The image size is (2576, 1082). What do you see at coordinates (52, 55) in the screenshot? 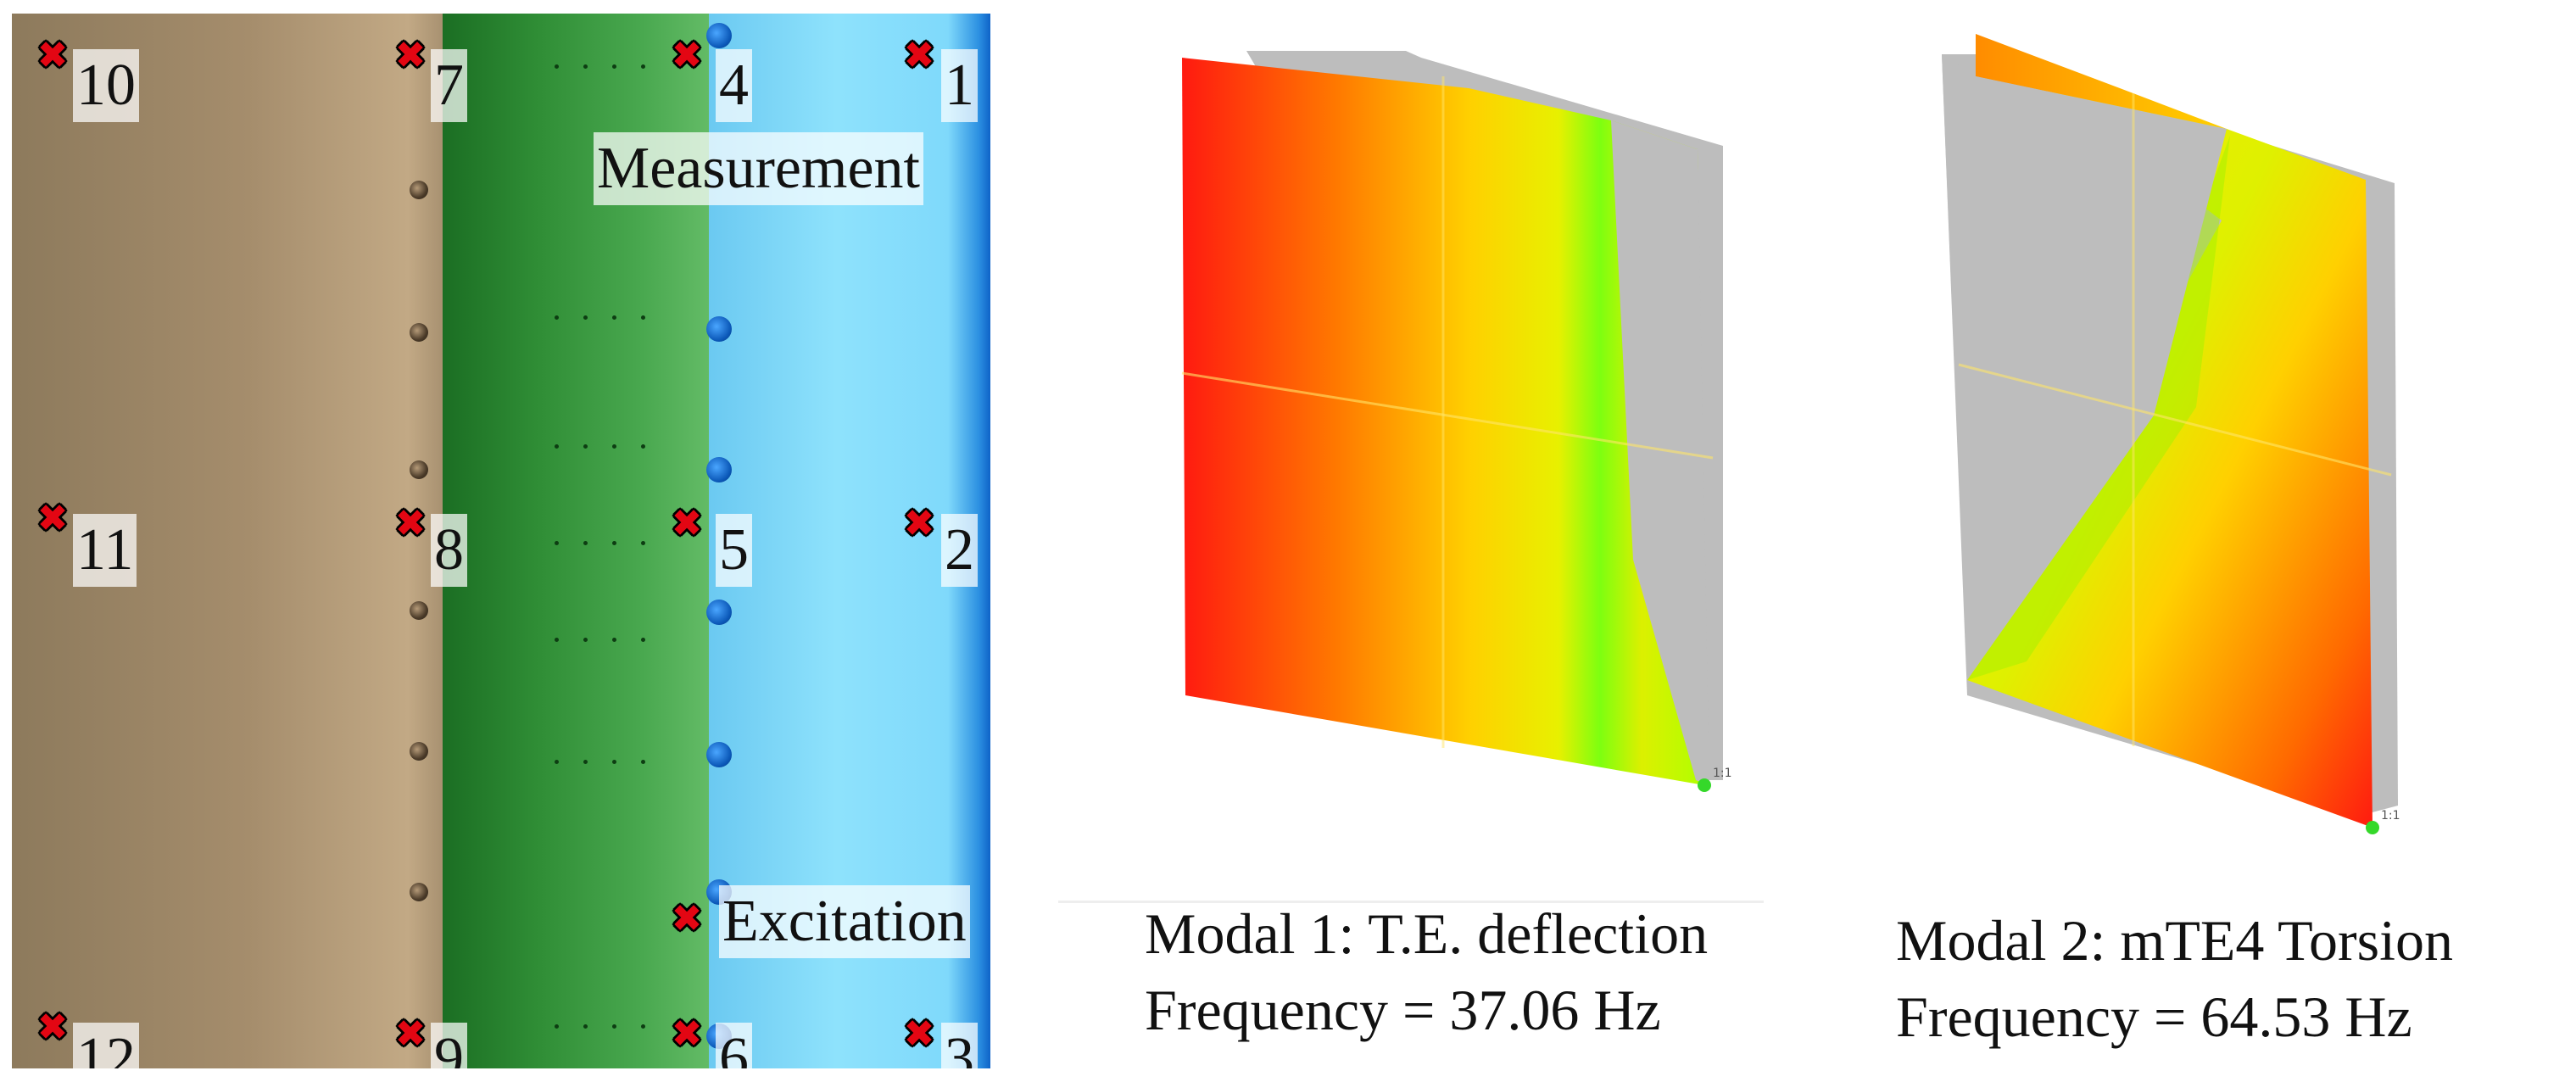
I see `measurement-point-10-marker-icon: ✖` at bounding box center [52, 55].